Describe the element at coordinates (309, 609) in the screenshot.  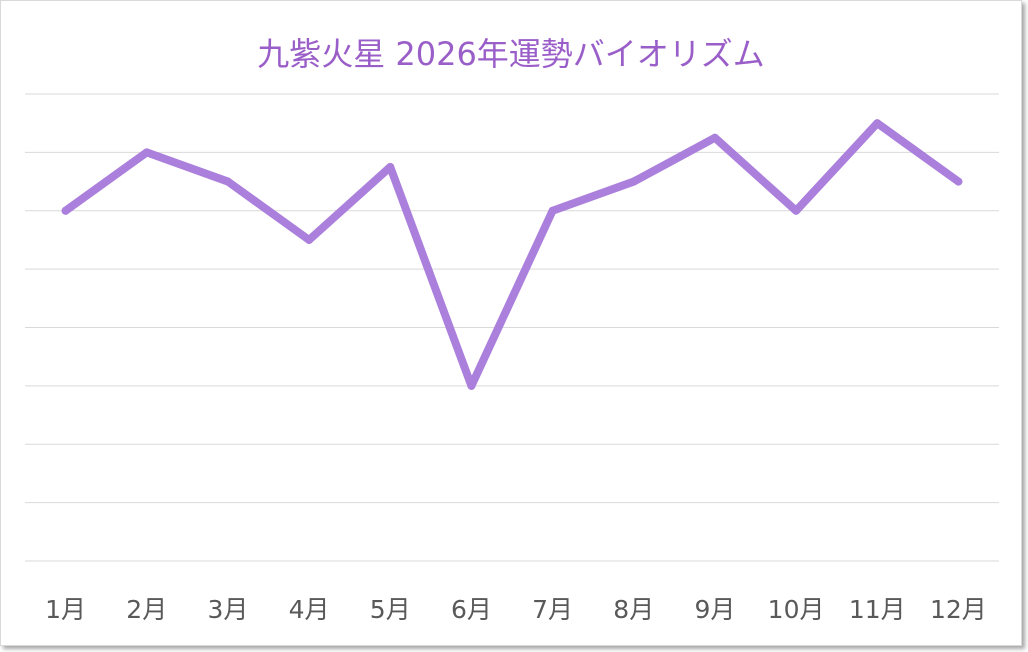
I see `x-tick-label: 4月` at that location.